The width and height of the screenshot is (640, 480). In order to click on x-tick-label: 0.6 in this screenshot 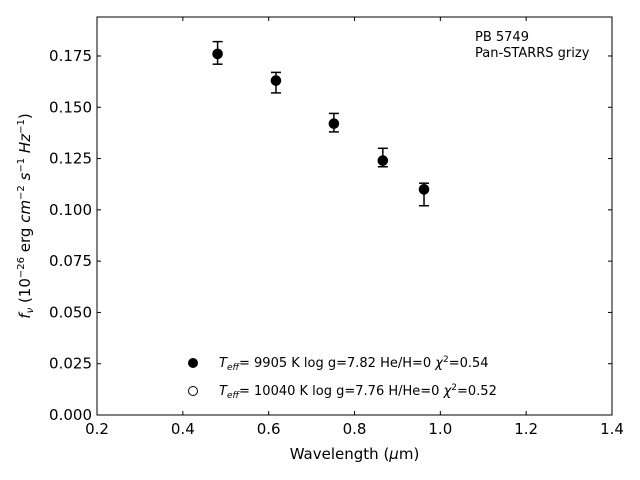, I will do `click(269, 429)`.